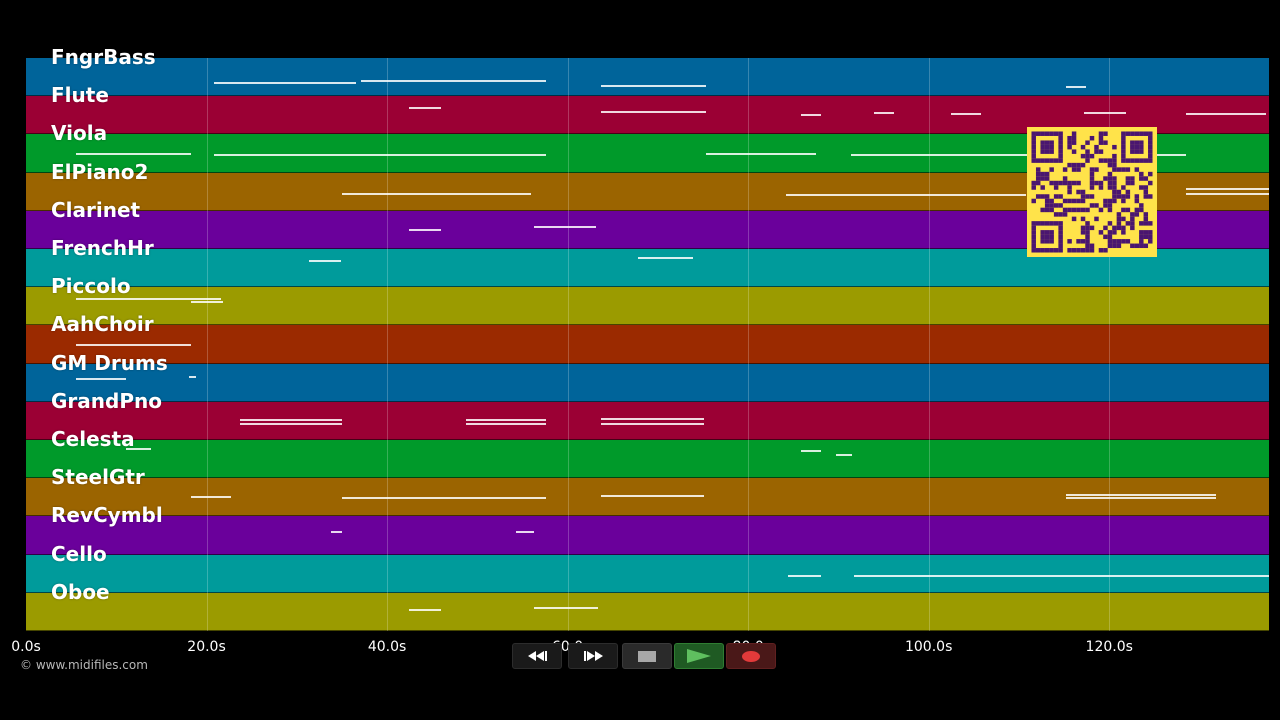  Describe the element at coordinates (91, 286) in the screenshot. I see `track-label: Piccolo` at that location.